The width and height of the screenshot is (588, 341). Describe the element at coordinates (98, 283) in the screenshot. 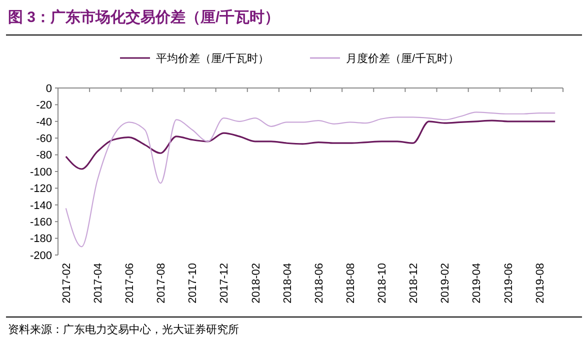

I see `x-tick-label: 2017-04` at that location.